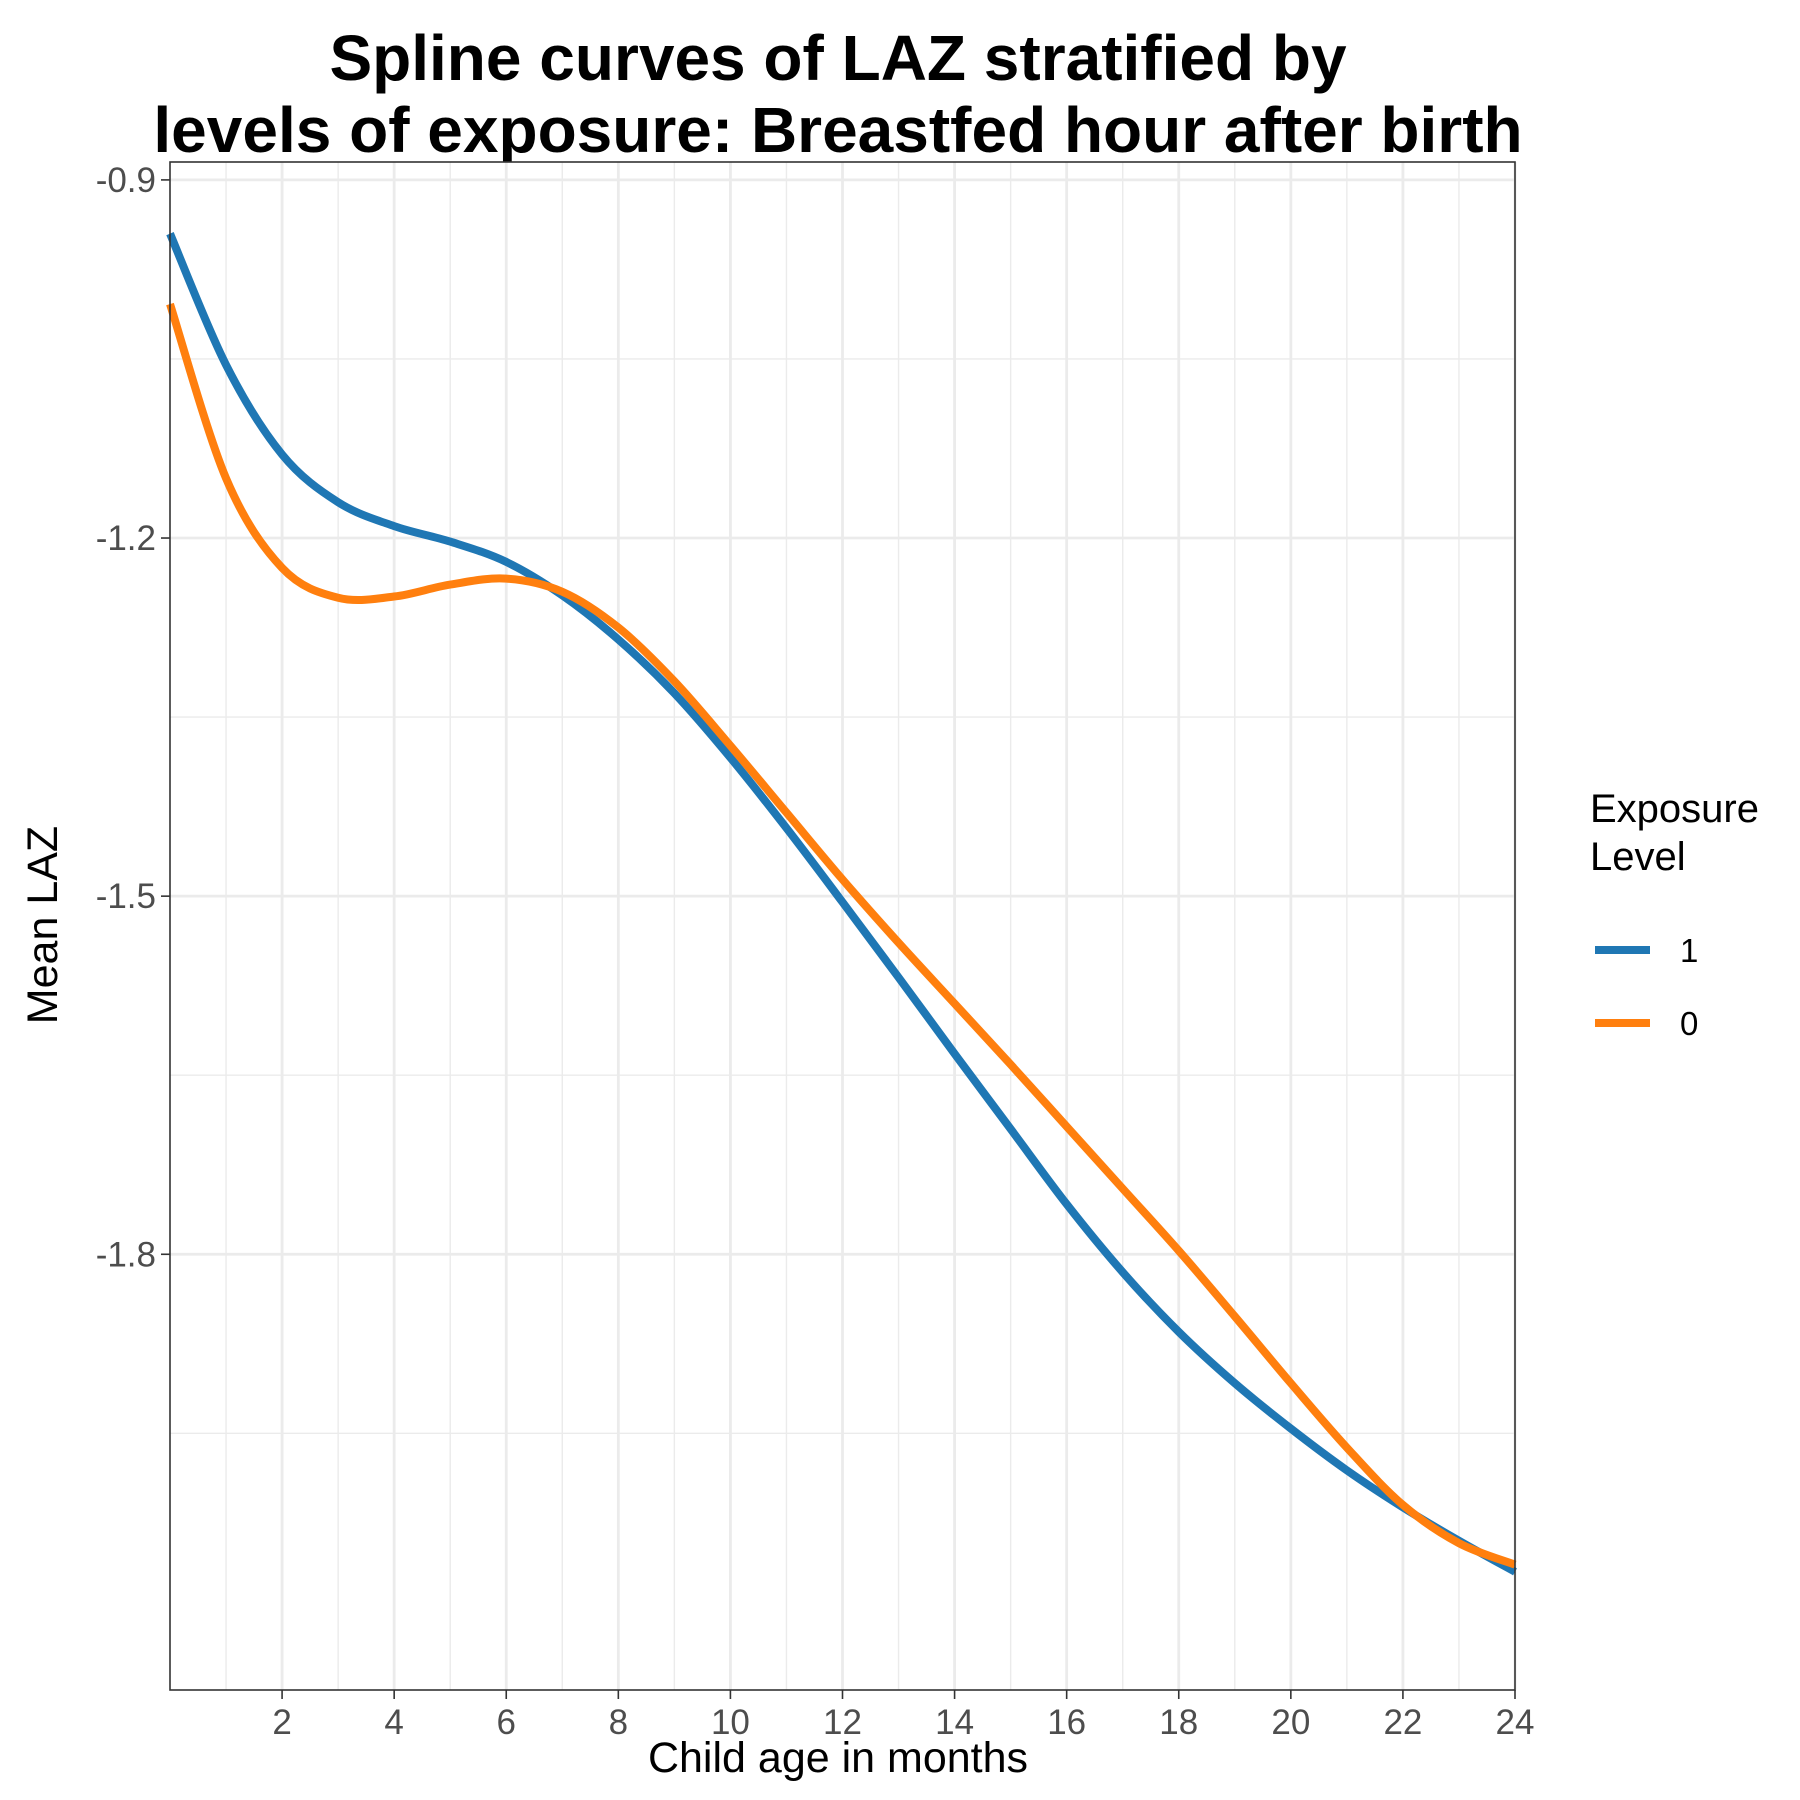  Describe the element at coordinates (393, 1722) in the screenshot. I see `x-tick-label: 4` at that location.